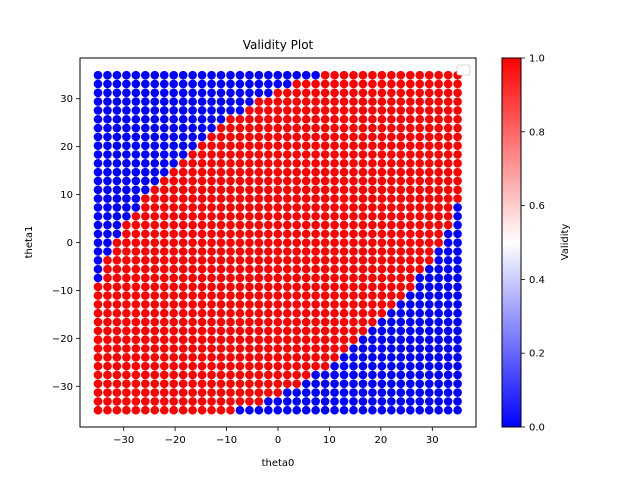  I want to click on chart-title: Validity Plot, so click(278, 45).